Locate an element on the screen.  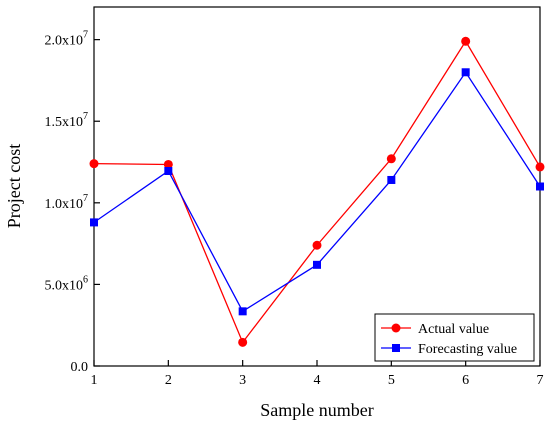
y-tick-exponent: 6 is located at coordinates (85, 279).